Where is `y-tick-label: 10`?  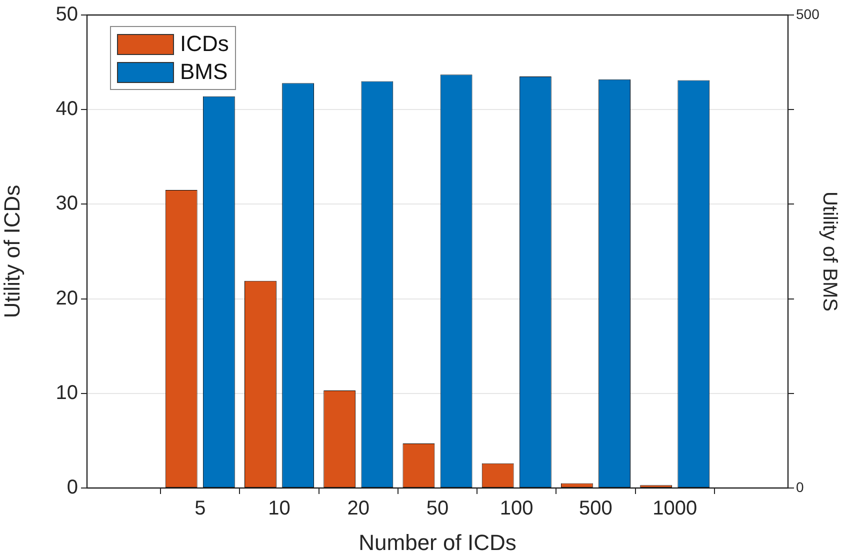
y-tick-label: 10 is located at coordinates (67, 393).